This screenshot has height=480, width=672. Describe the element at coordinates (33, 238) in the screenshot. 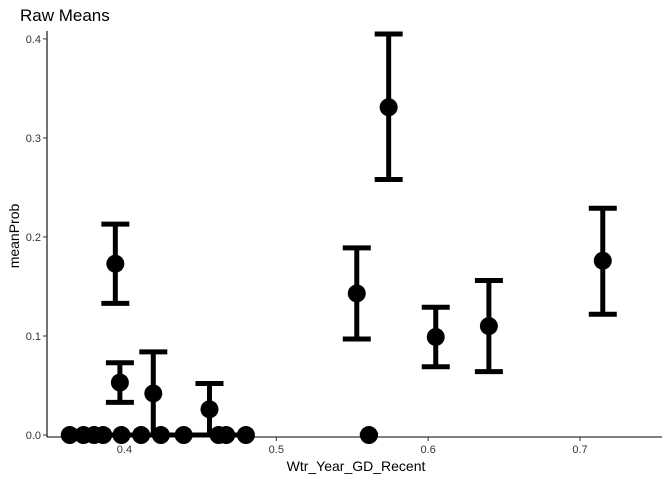

I see `y-tick-label: 0.2` at that location.